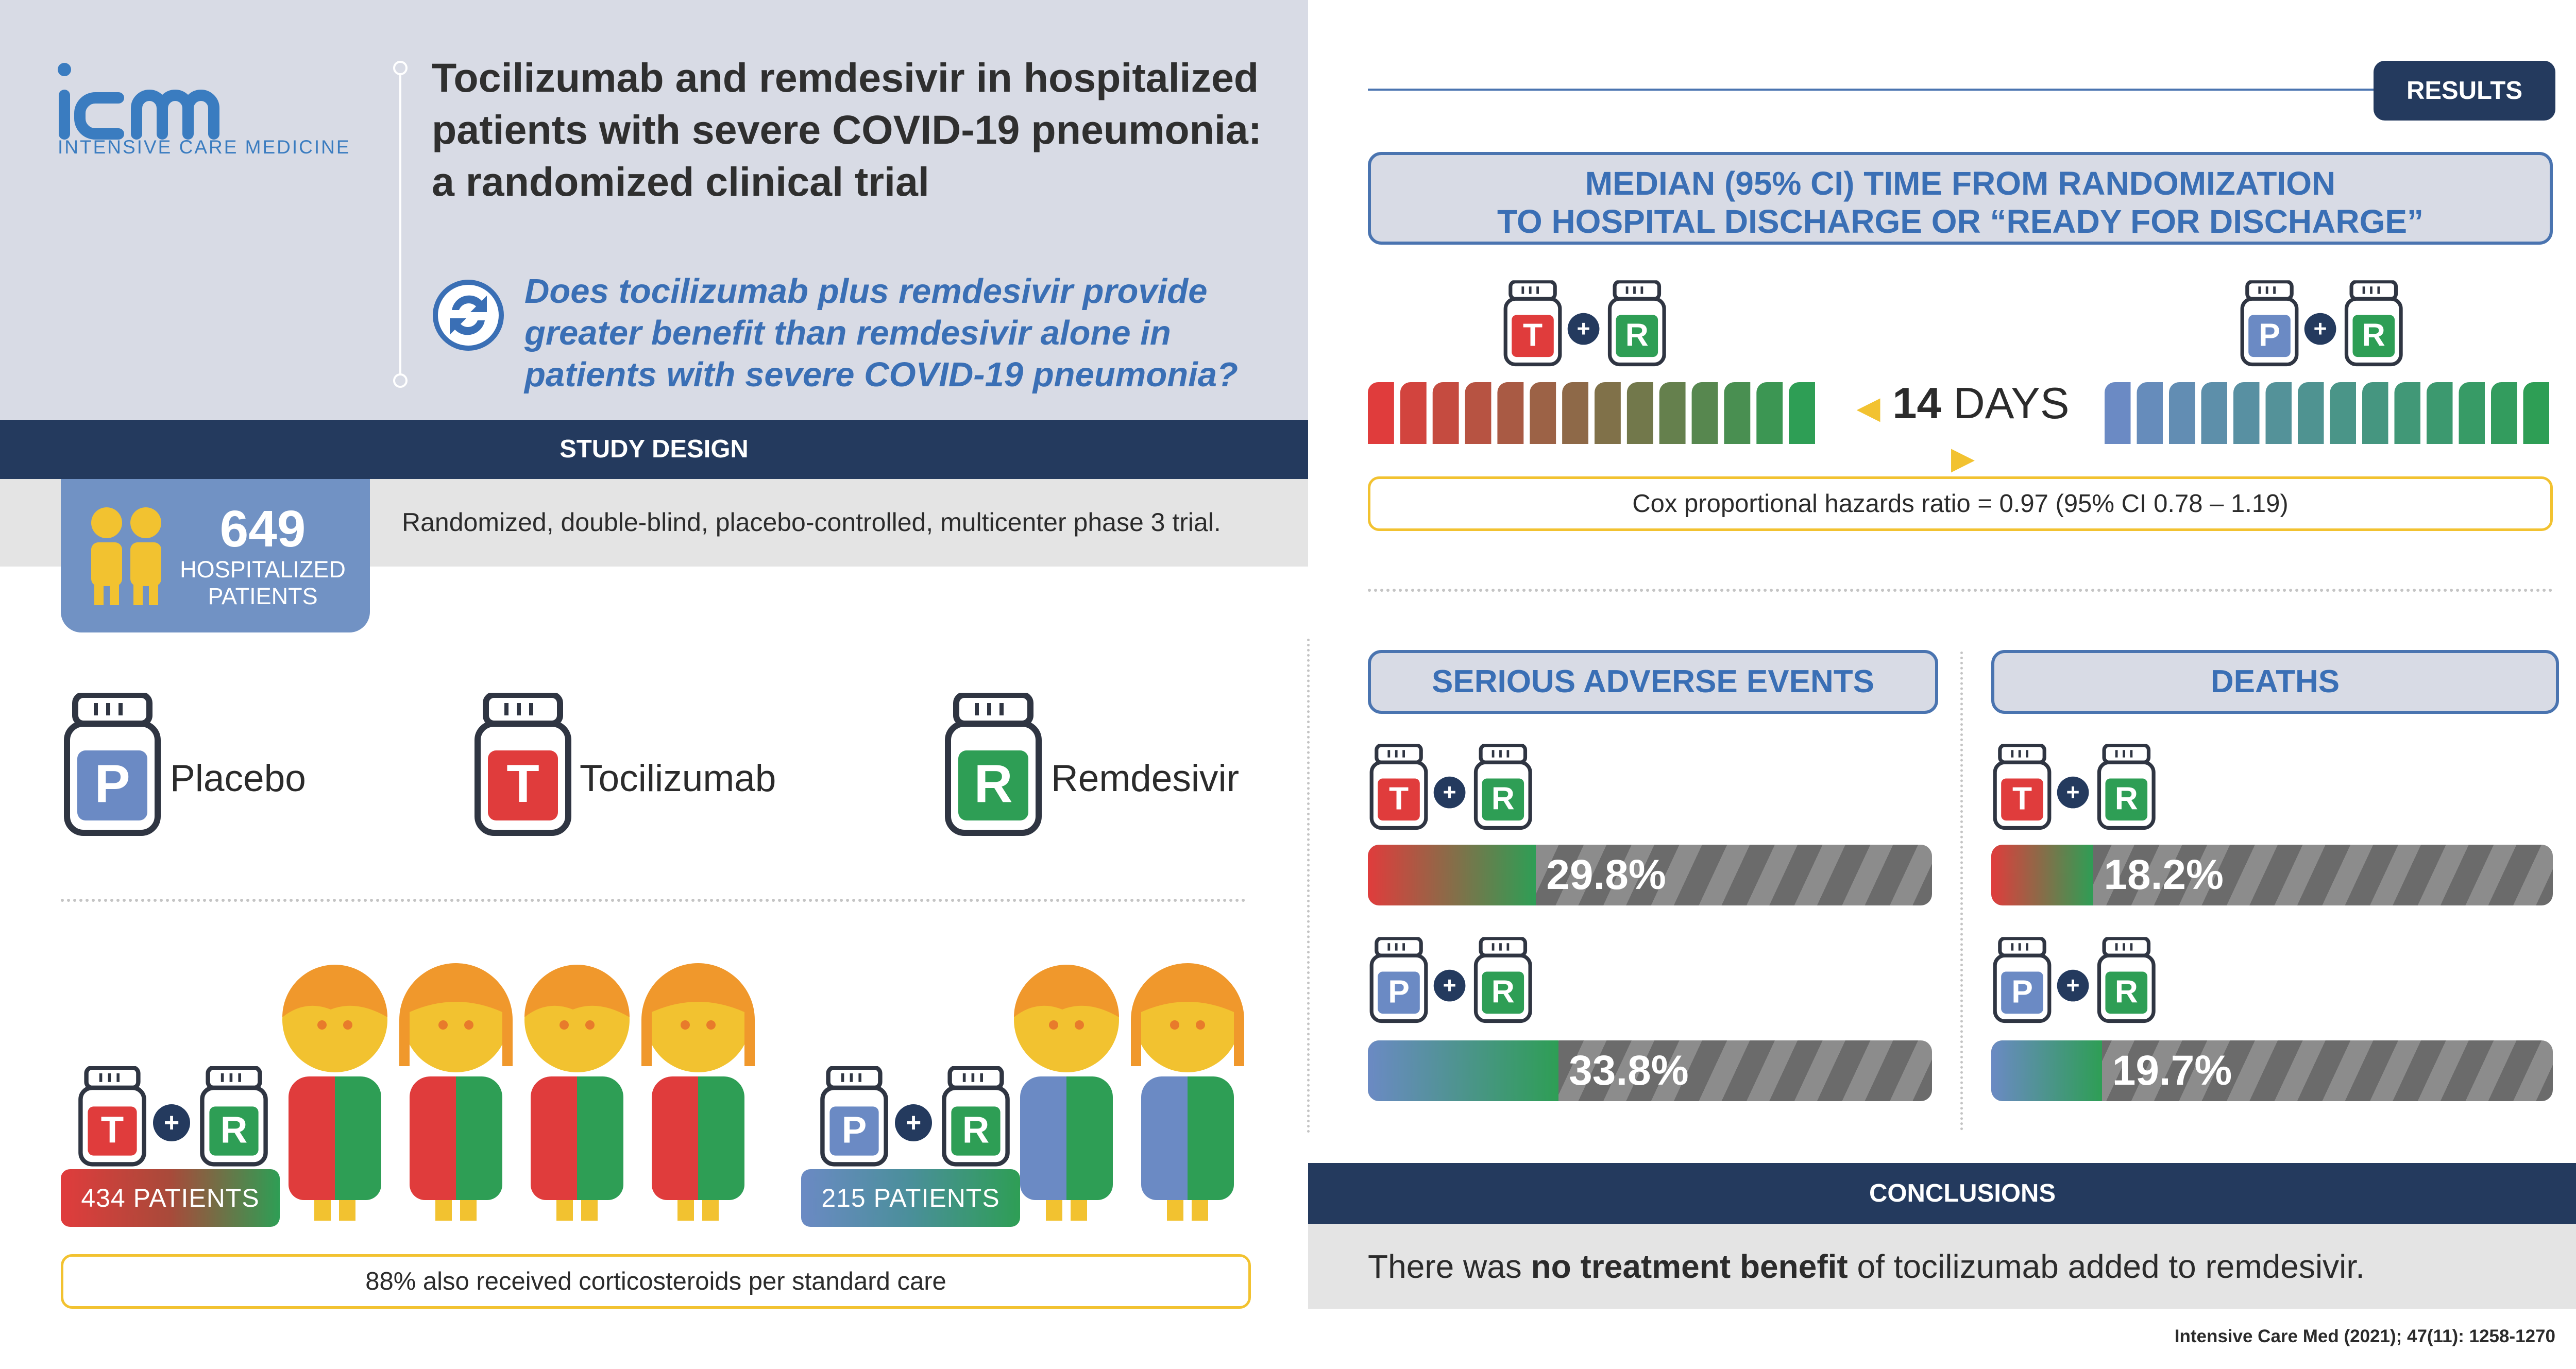 This screenshot has height=1369, width=2576. I want to click on sae-pr-bar: 33.8%, so click(1650, 1070).